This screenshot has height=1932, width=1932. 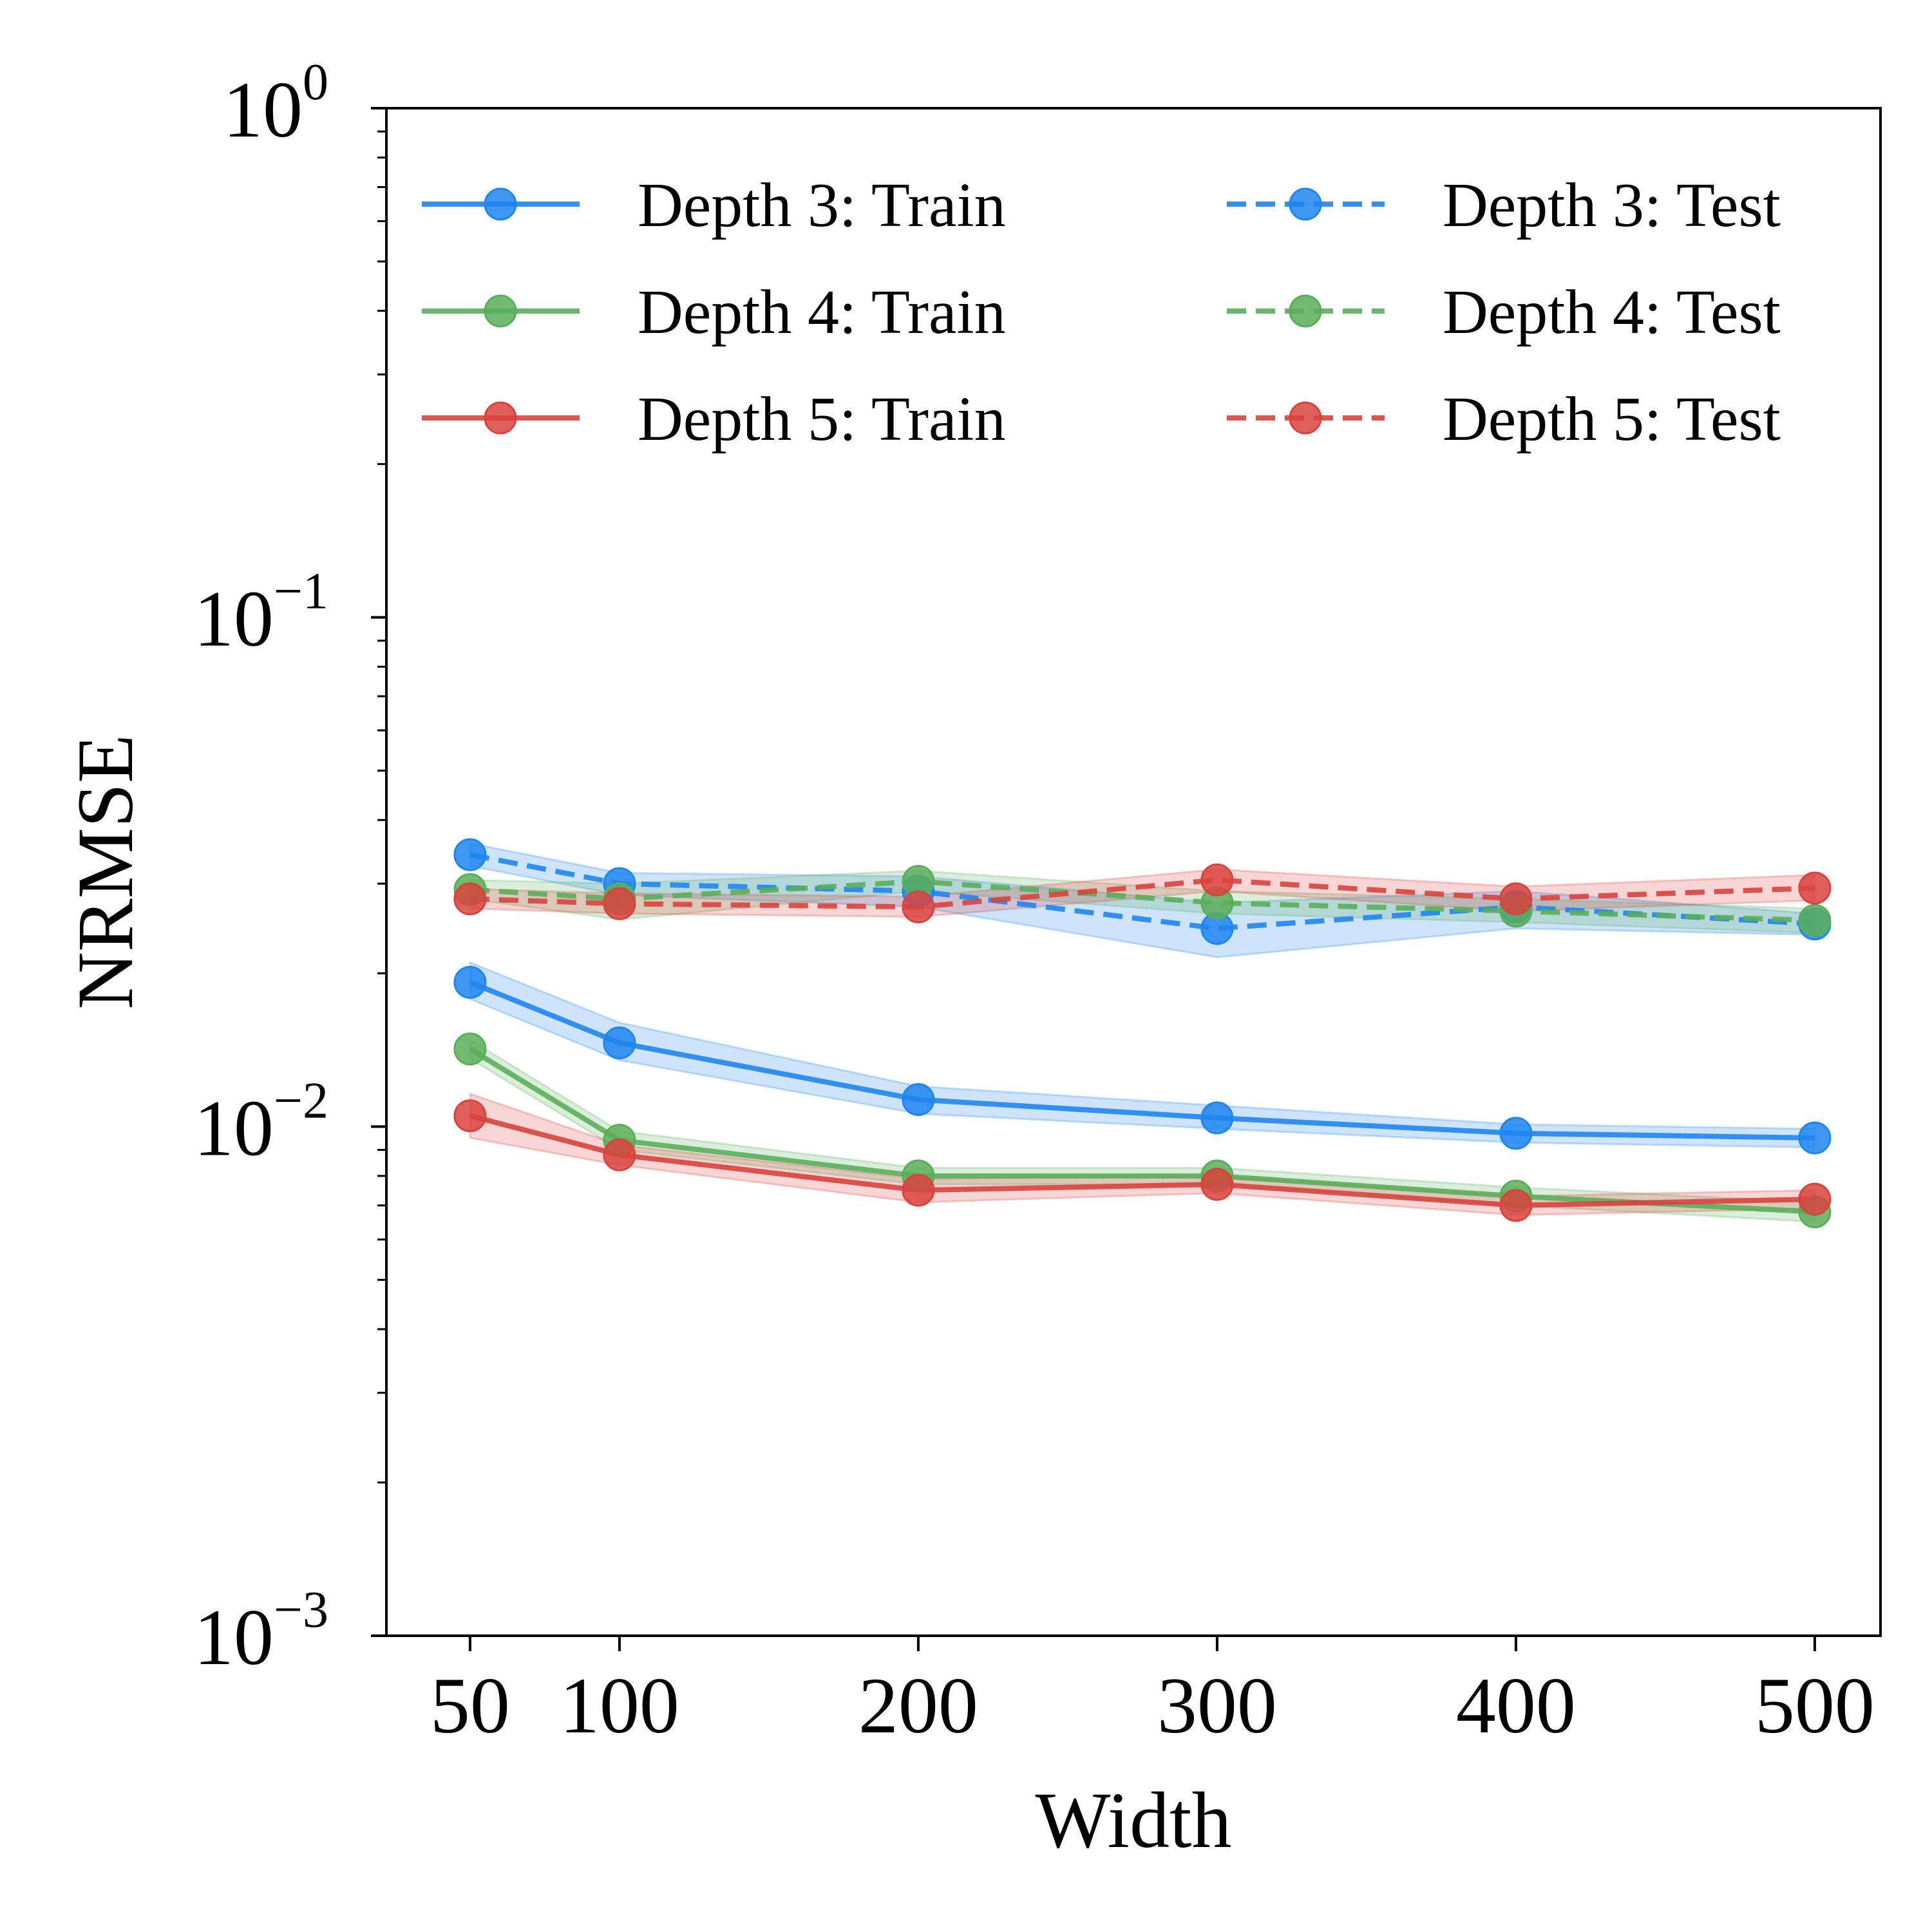 I want to click on legend-label-0: Depth 3: Train, so click(x=822, y=206).